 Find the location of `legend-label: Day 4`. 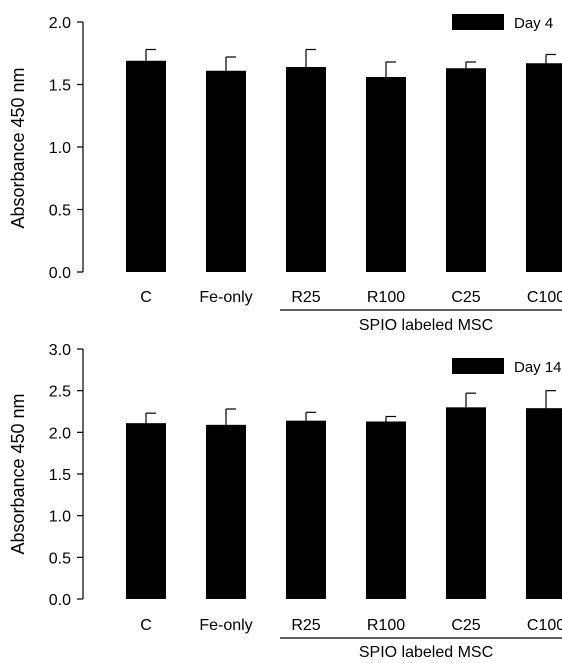

legend-label: Day 4 is located at coordinates (533, 23).